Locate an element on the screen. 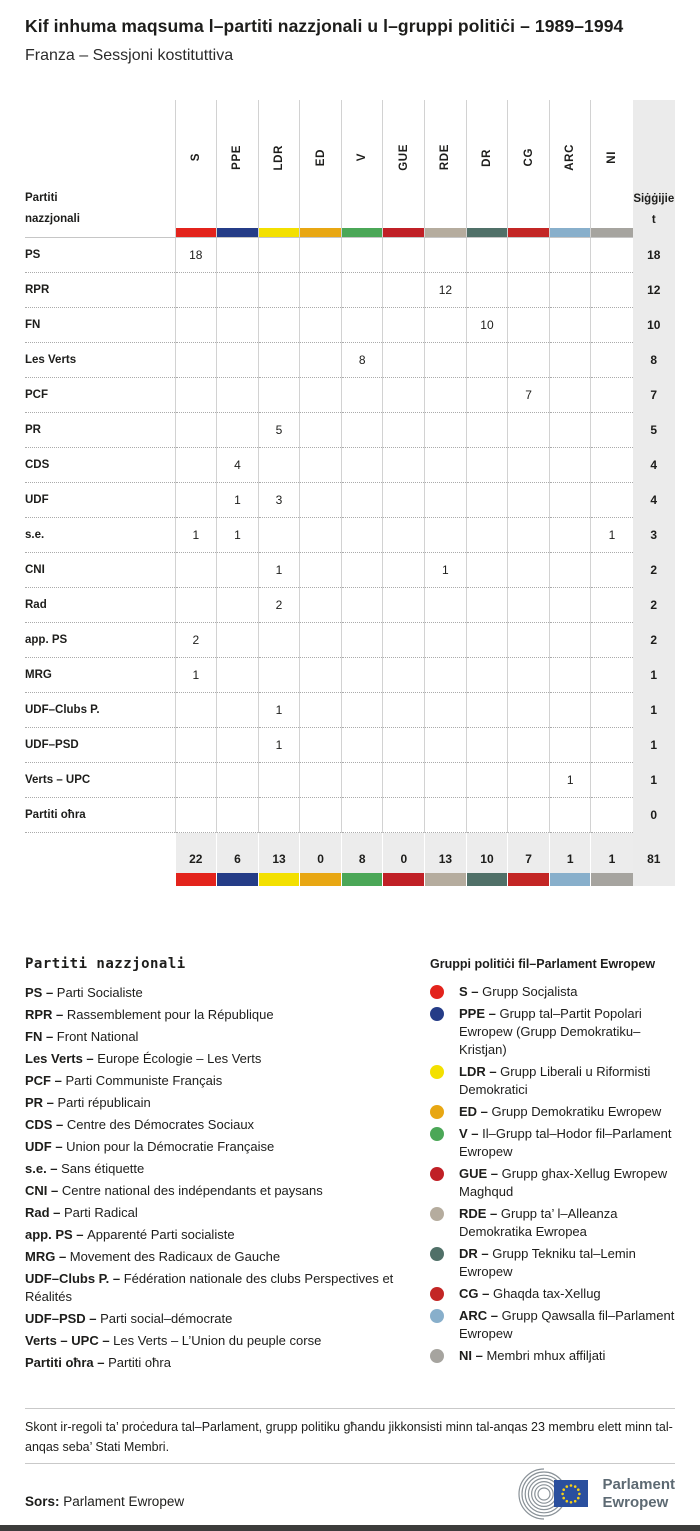 This screenshot has height=1531, width=700. seat-value-cell: 18 is located at coordinates (195, 255).